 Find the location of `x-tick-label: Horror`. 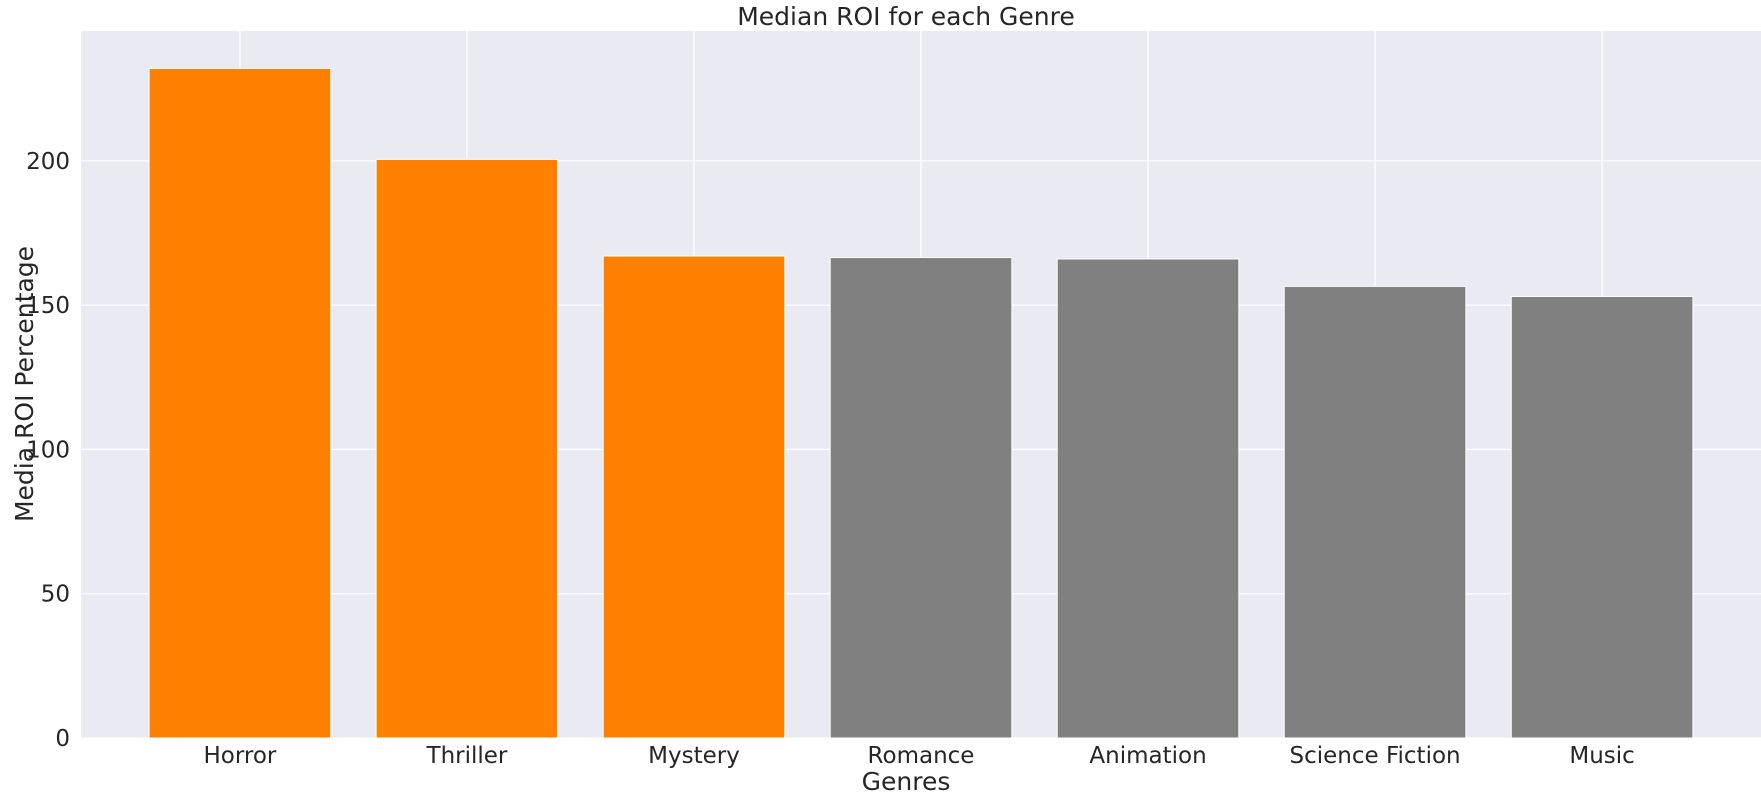

x-tick-label: Horror is located at coordinates (239, 756).